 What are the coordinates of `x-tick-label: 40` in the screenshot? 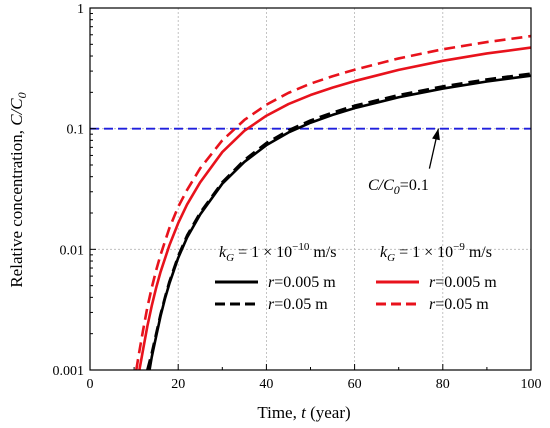 It's located at (266, 384).